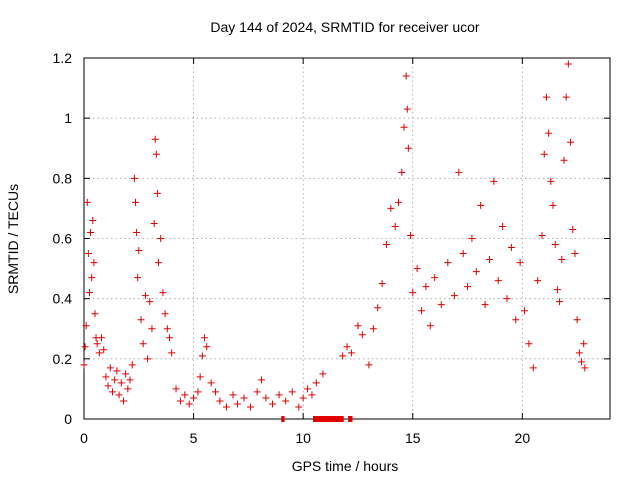  What do you see at coordinates (13, 239) in the screenshot?
I see `y-axis-label: SRMTID / TECUs` at bounding box center [13, 239].